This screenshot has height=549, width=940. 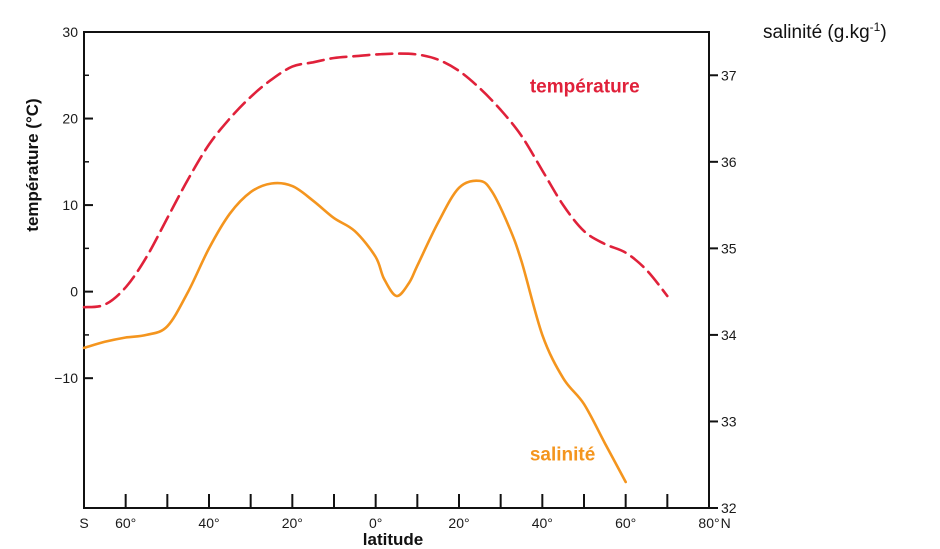 I want to click on y-right-tick-label: 33, so click(x=729, y=421).